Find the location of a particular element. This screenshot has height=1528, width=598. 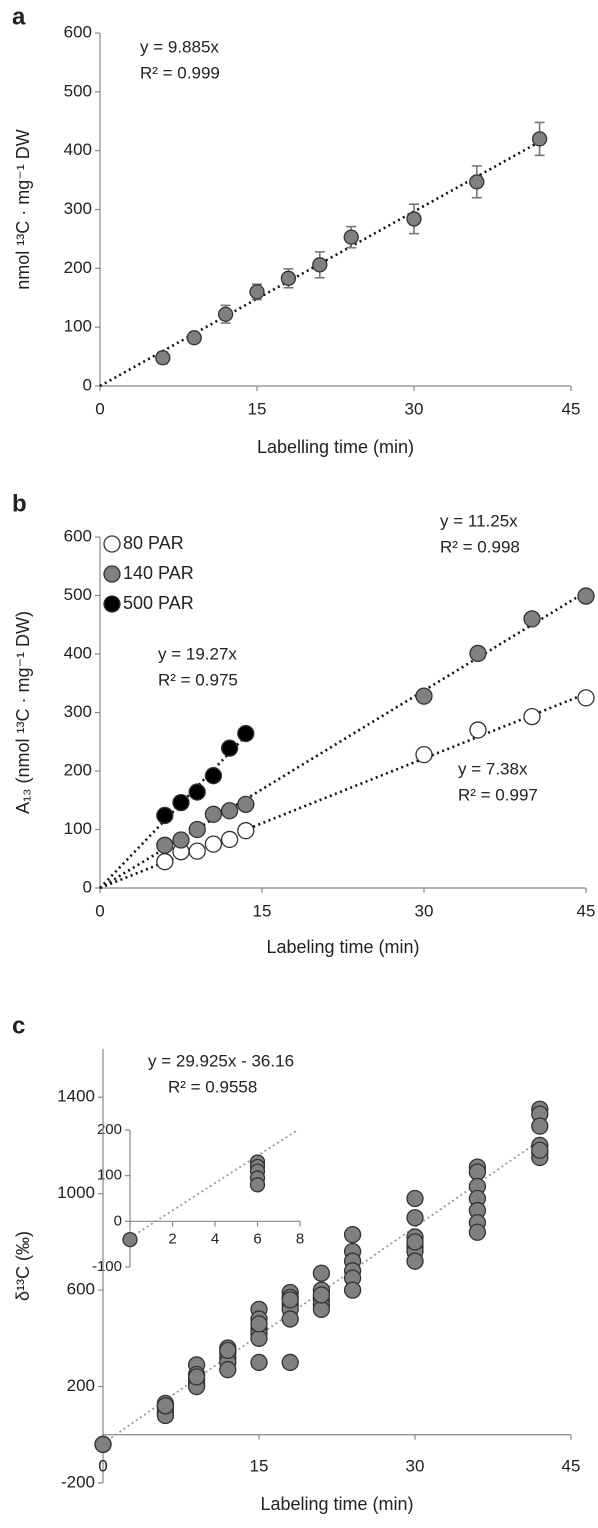

fit-annotation: y = 7.38x is located at coordinates (493, 768).